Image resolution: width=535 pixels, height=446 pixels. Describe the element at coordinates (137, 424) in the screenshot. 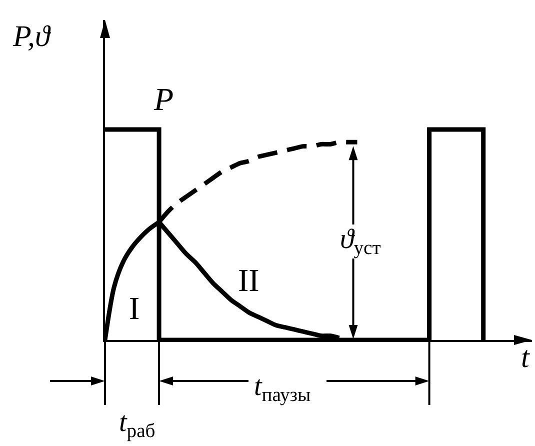

I see `text: t$_{раб}$` at that location.